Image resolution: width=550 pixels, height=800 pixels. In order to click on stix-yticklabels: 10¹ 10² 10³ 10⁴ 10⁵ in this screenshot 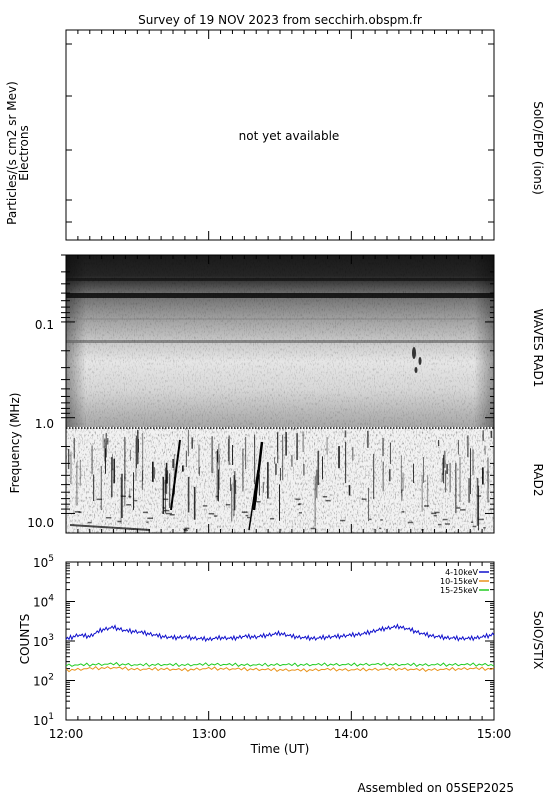, I will do `click(43, 641)`.